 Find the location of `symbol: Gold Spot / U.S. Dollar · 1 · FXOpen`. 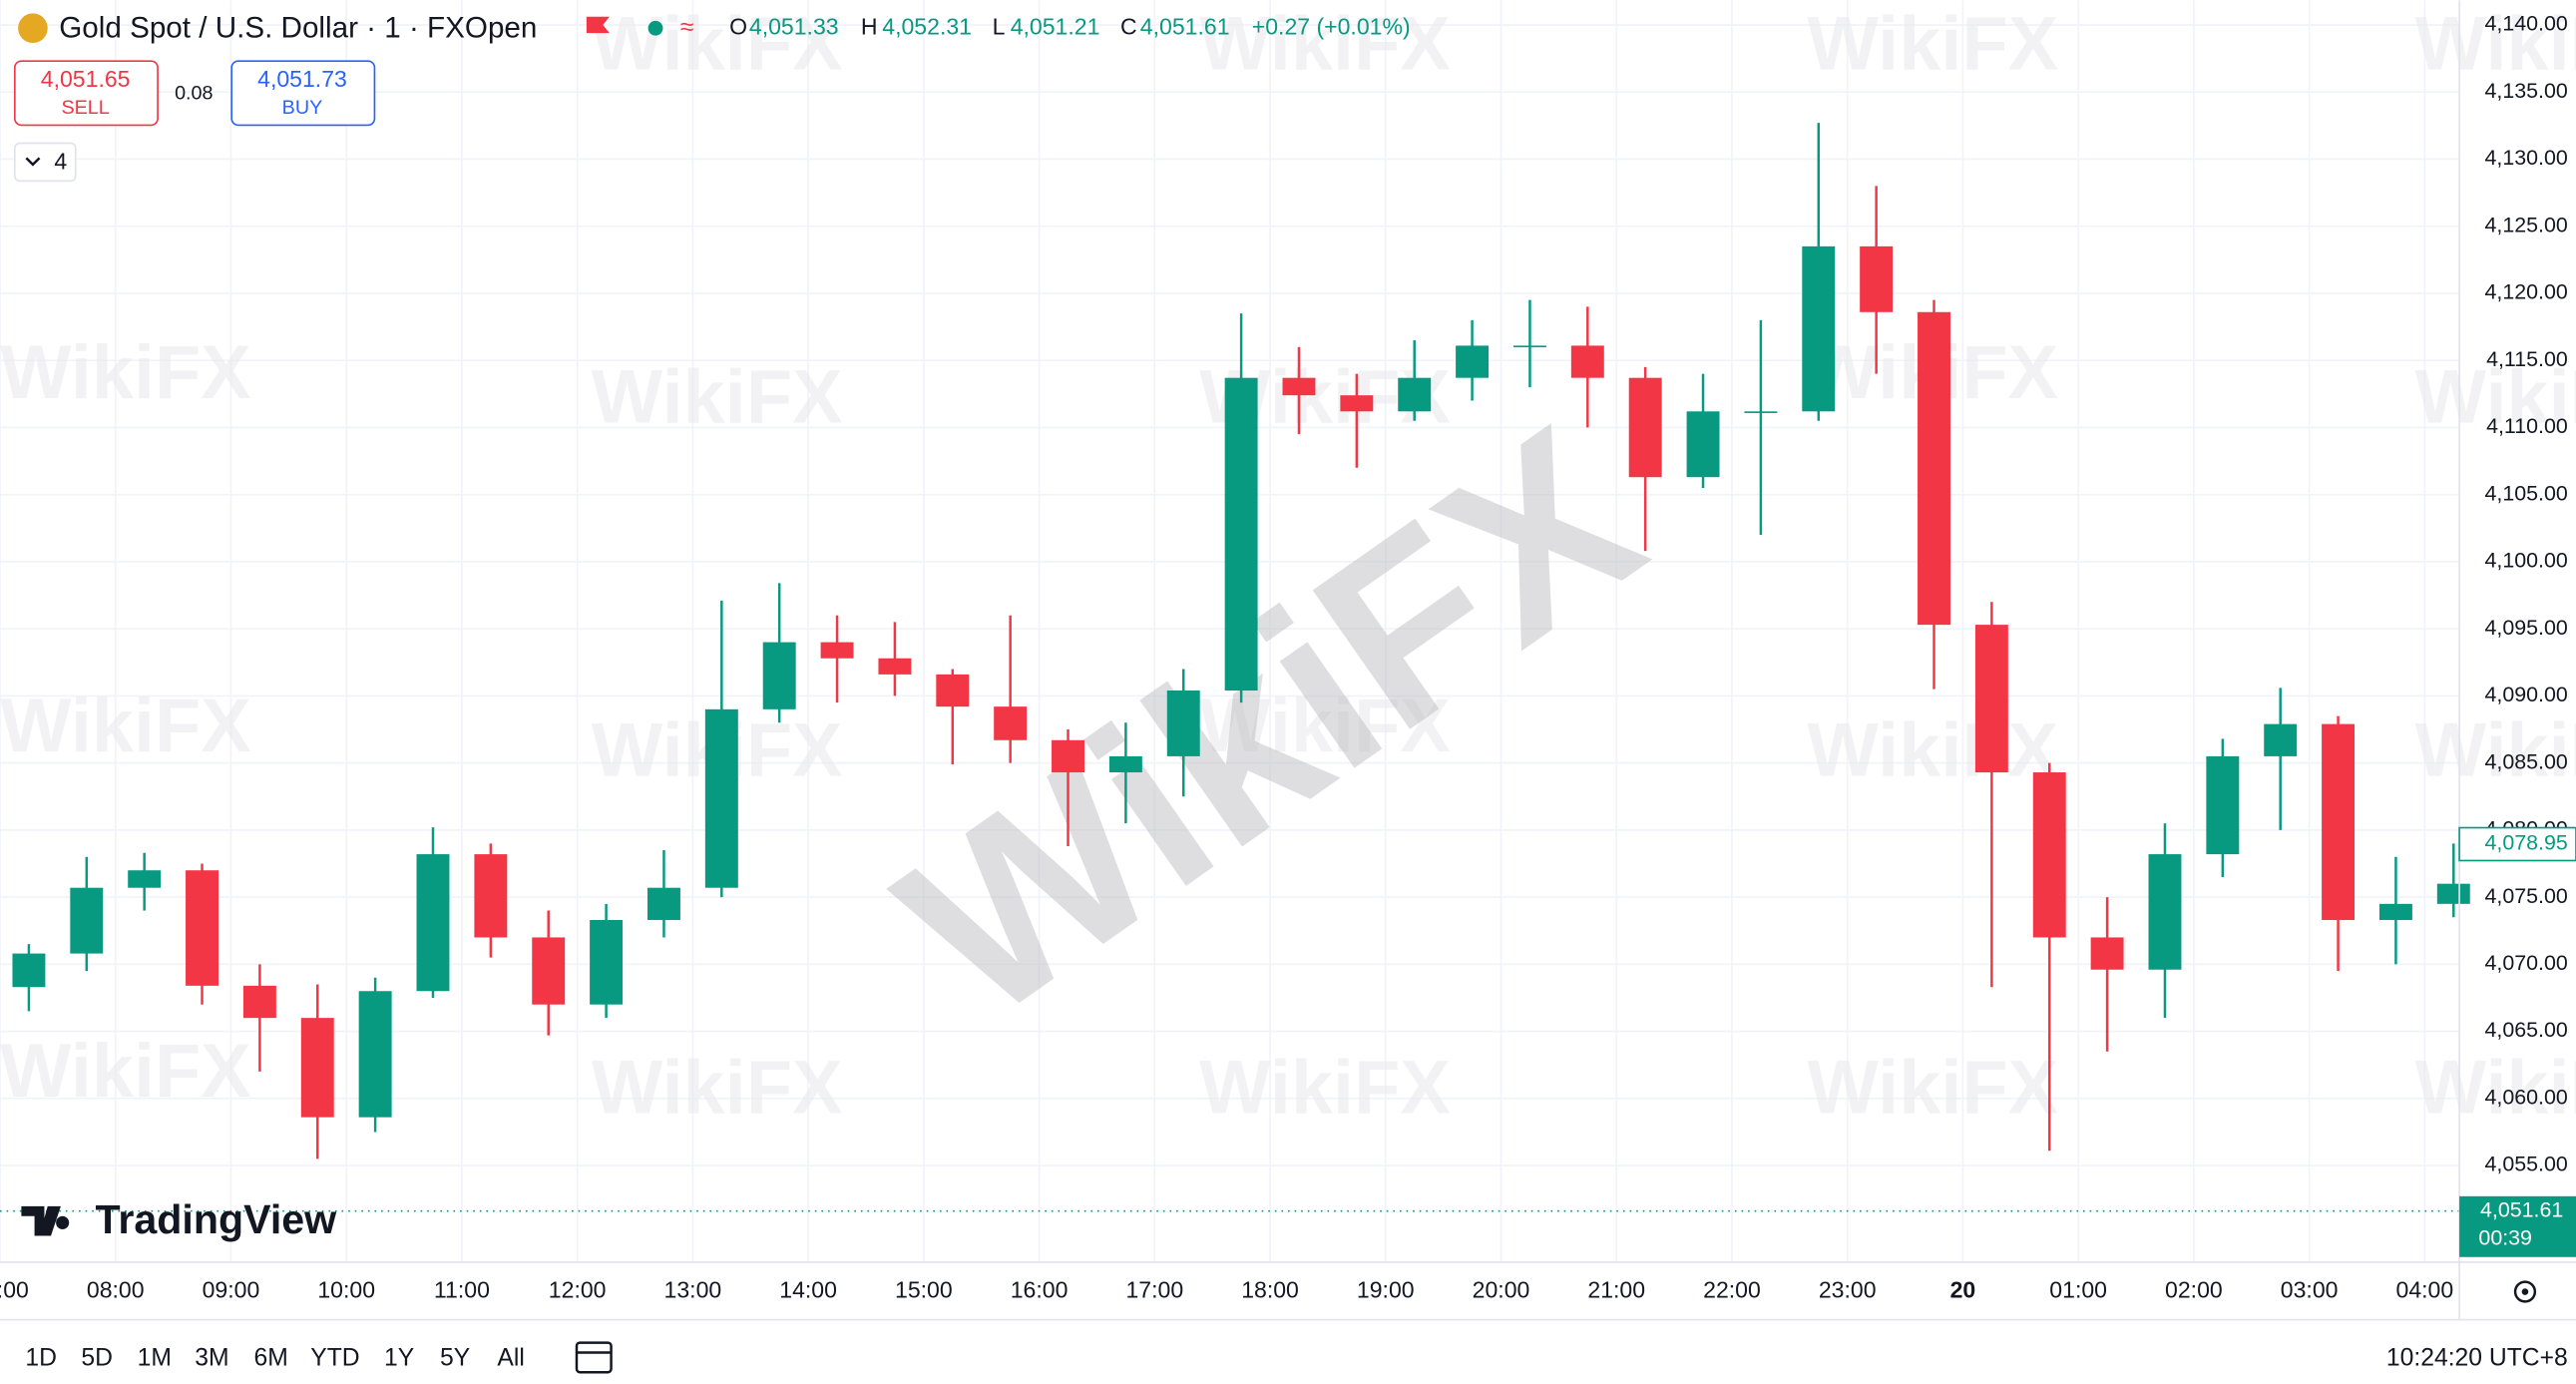

symbol: Gold Spot / U.S. Dollar · 1 · FXOpen is located at coordinates (298, 28).